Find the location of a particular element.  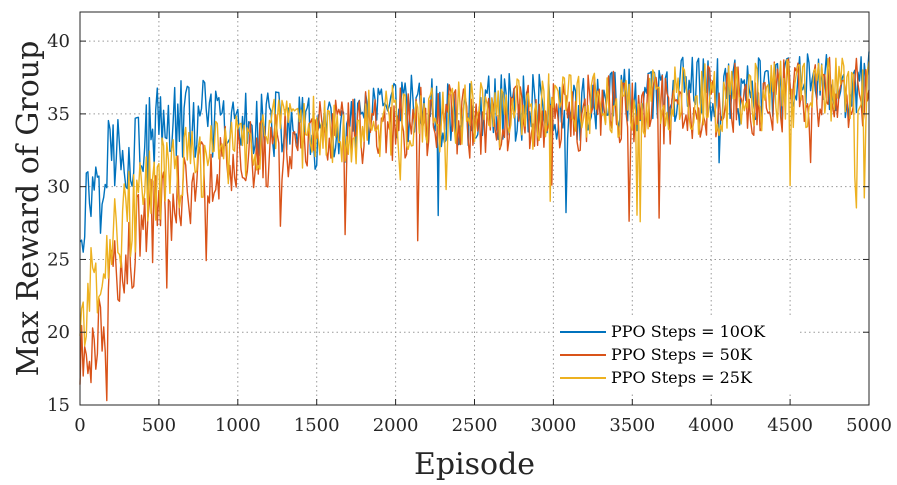

y-tick-labels: 15 20 25 30 35 40 is located at coordinates (58, 223).